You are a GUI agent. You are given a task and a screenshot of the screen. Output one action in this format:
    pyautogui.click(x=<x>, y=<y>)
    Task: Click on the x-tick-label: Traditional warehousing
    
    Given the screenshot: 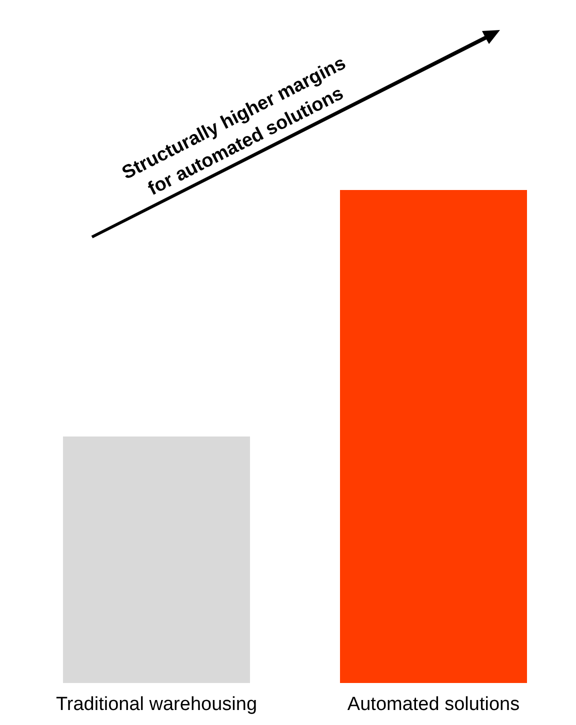 What is the action you would take?
    pyautogui.click(x=157, y=704)
    